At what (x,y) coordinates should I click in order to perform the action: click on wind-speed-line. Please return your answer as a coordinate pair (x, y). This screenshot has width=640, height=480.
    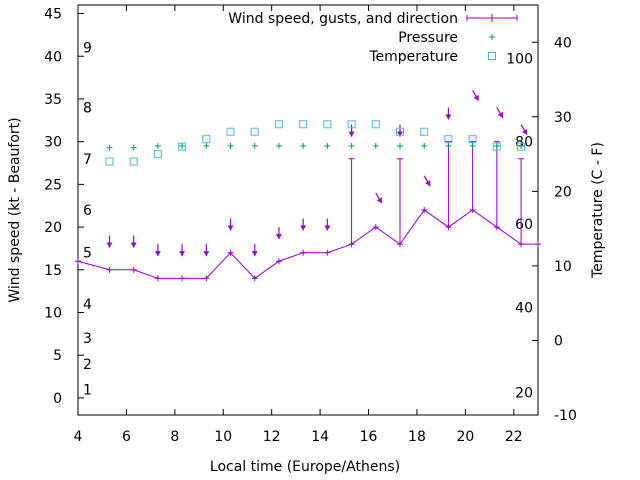
    Looking at the image, I should click on (307, 244).